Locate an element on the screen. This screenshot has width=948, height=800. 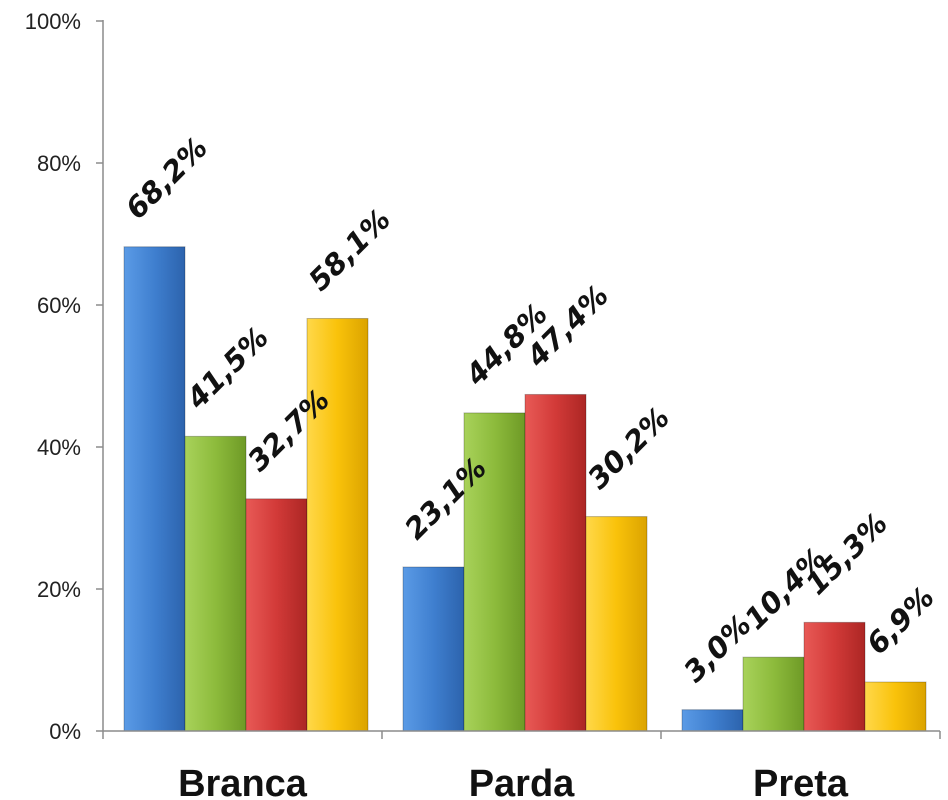
y-tick-label: 80% is located at coordinates (59, 163).